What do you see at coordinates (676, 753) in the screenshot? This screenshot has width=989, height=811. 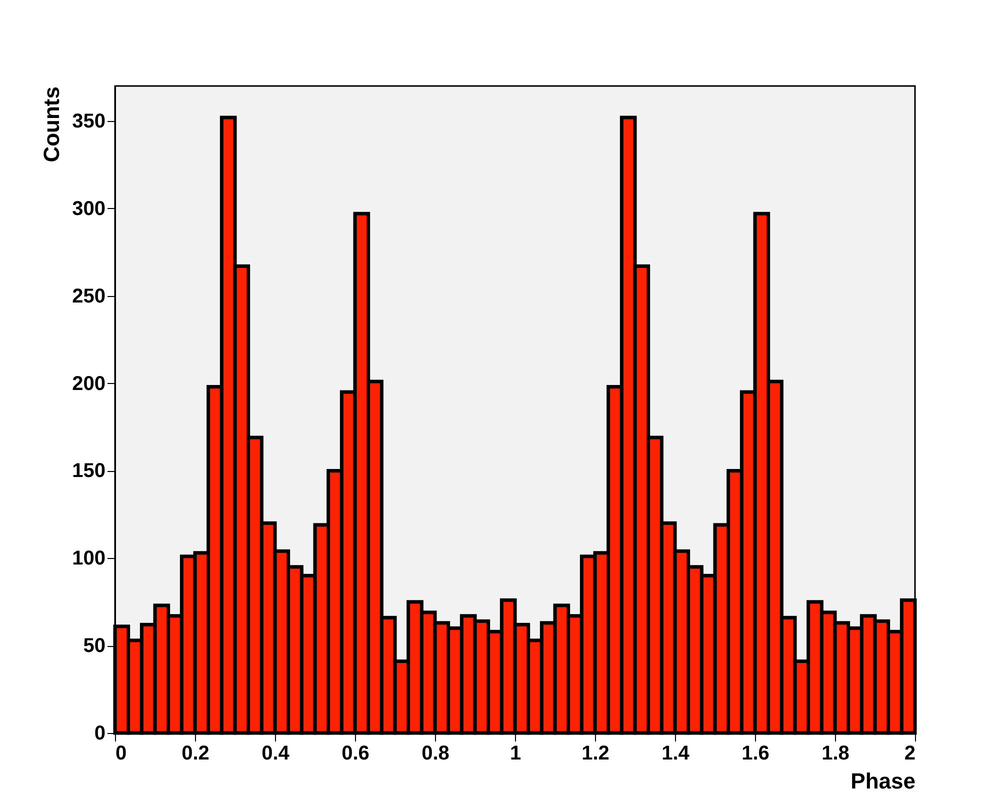 I see `x-tick-label: 1.4` at bounding box center [676, 753].